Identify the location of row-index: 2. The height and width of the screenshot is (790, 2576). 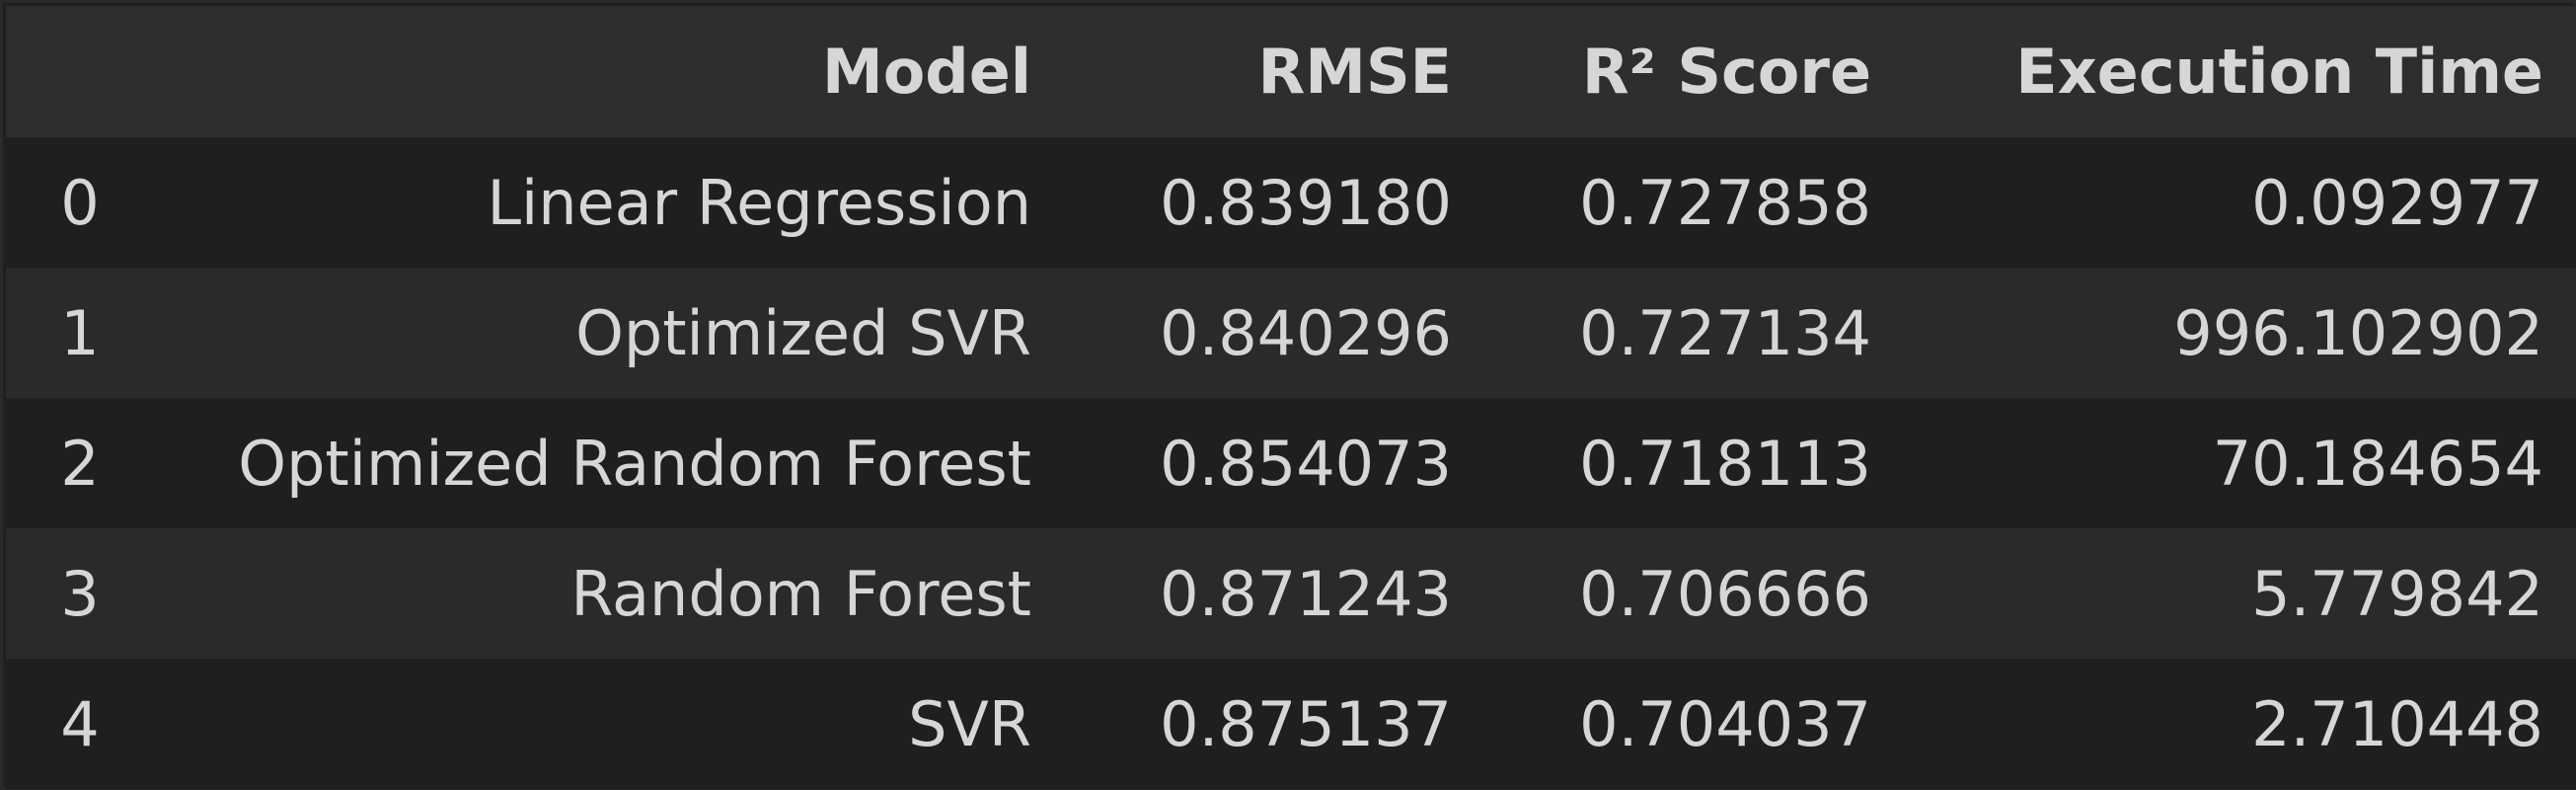
(80, 464).